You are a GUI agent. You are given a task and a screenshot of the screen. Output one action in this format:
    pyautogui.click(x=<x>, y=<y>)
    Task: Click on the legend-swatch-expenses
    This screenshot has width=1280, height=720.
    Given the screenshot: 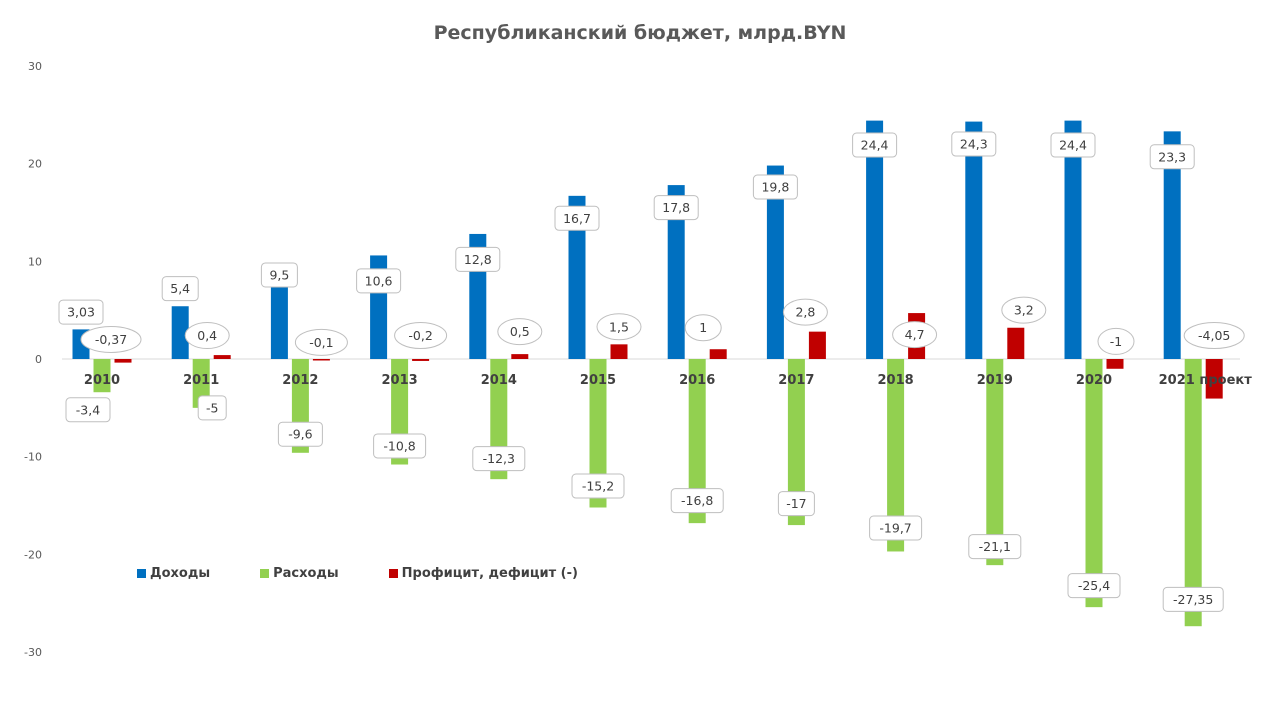 What is the action you would take?
    pyautogui.click(x=265, y=573)
    